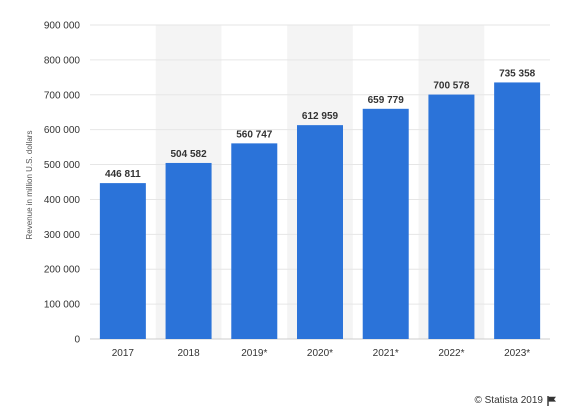 The width and height of the screenshot is (575, 412). What do you see at coordinates (62, 235) in the screenshot?
I see `y-tick-label: 300 000` at bounding box center [62, 235].